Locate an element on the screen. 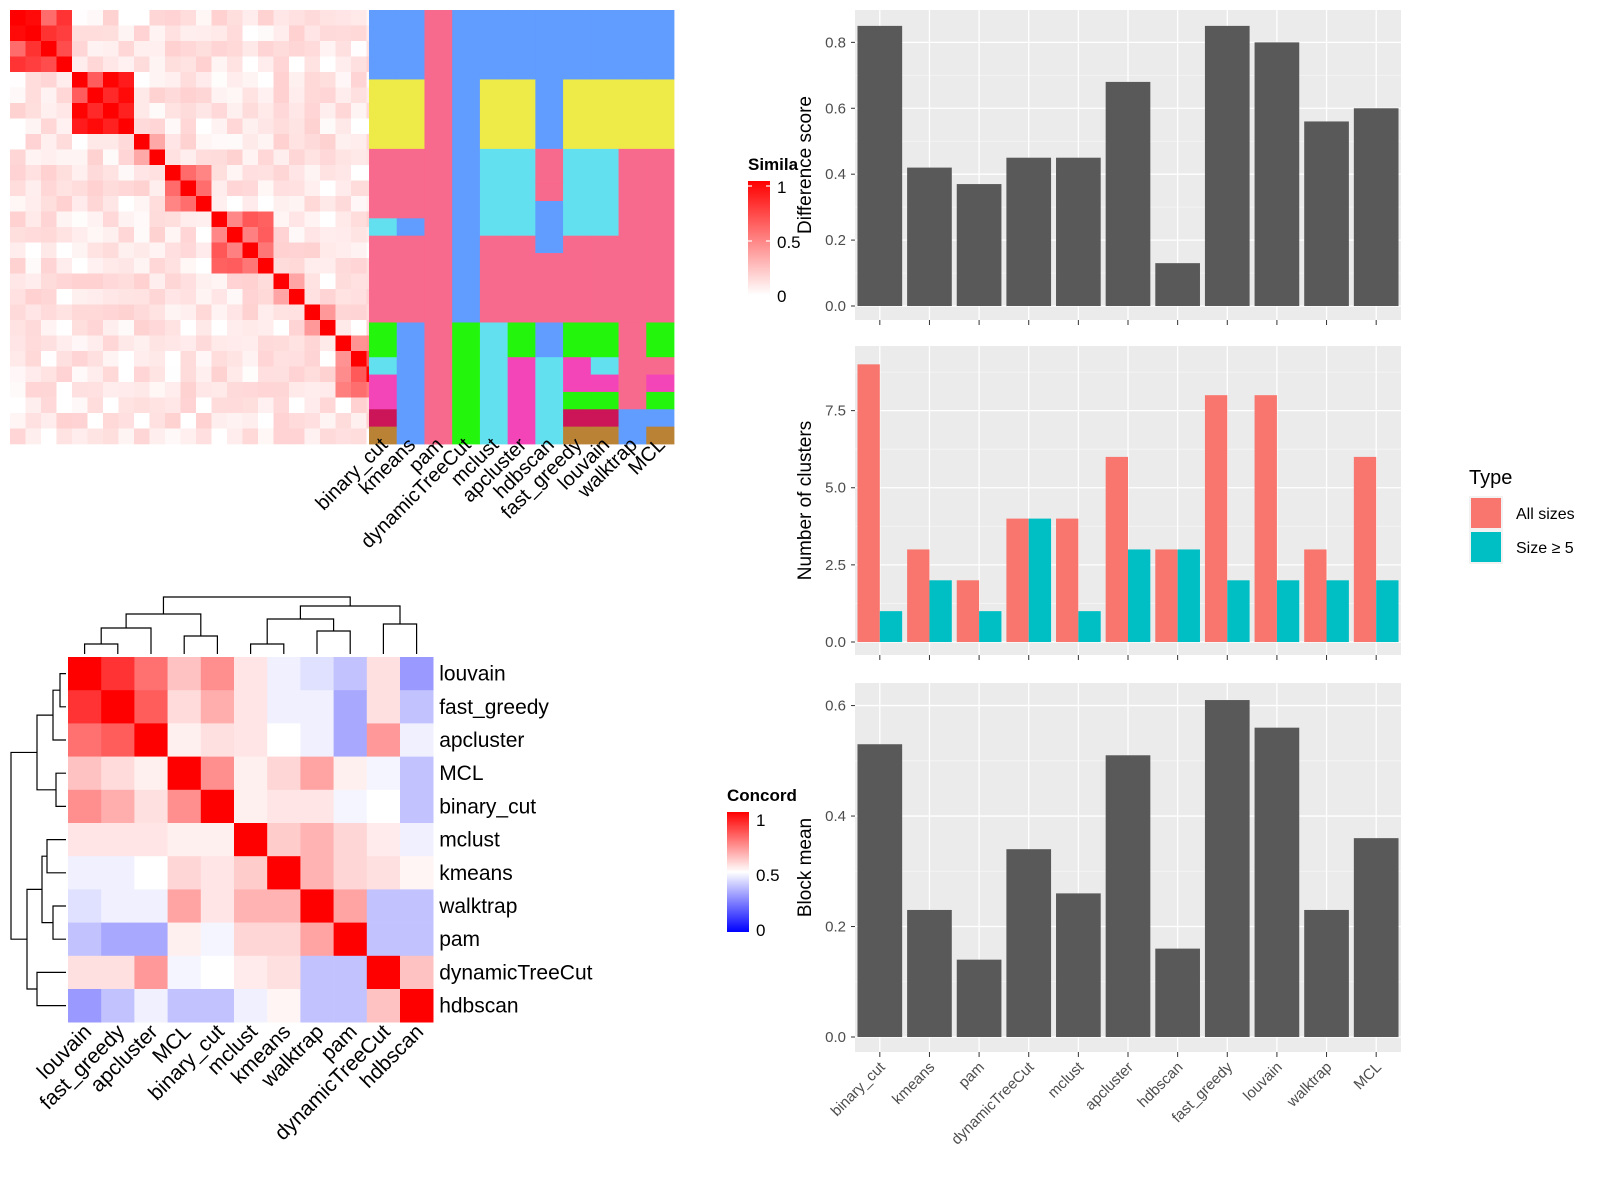  y-tick-label: 7.5 is located at coordinates (835, 411).